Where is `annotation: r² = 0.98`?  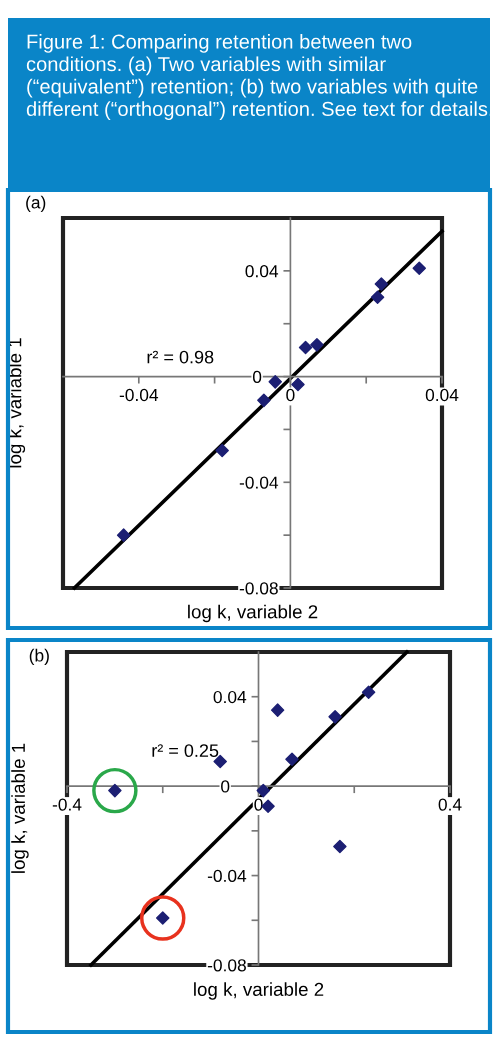 annotation: r² = 0.98 is located at coordinates (180, 357).